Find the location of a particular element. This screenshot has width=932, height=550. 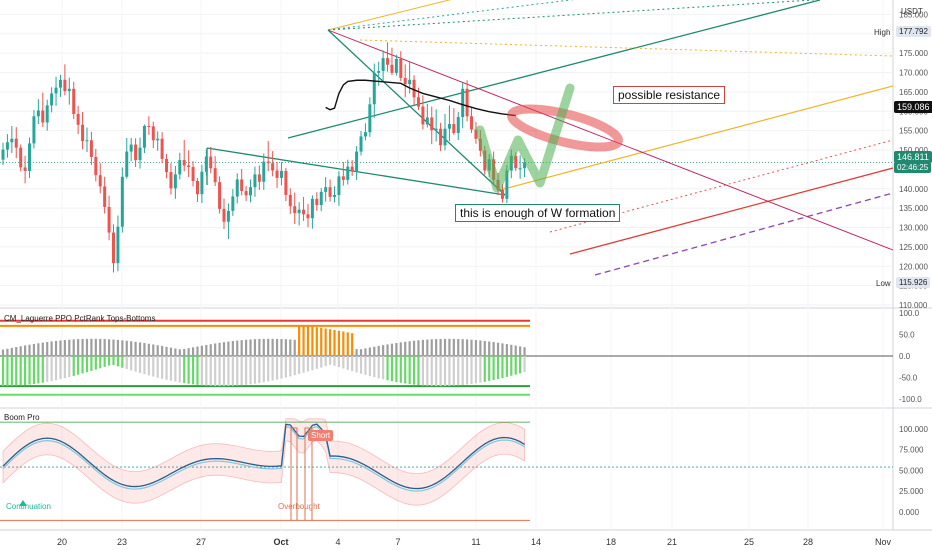

ppo-tick-label: -100.0 is located at coordinates (910, 399).